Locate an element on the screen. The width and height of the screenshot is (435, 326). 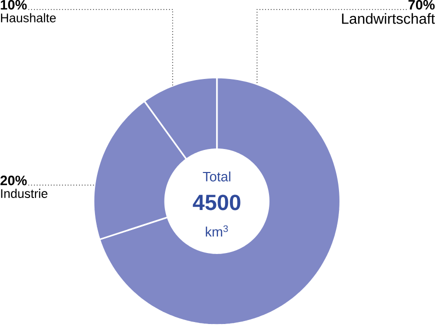
text: 4500 is located at coordinates (216, 202).